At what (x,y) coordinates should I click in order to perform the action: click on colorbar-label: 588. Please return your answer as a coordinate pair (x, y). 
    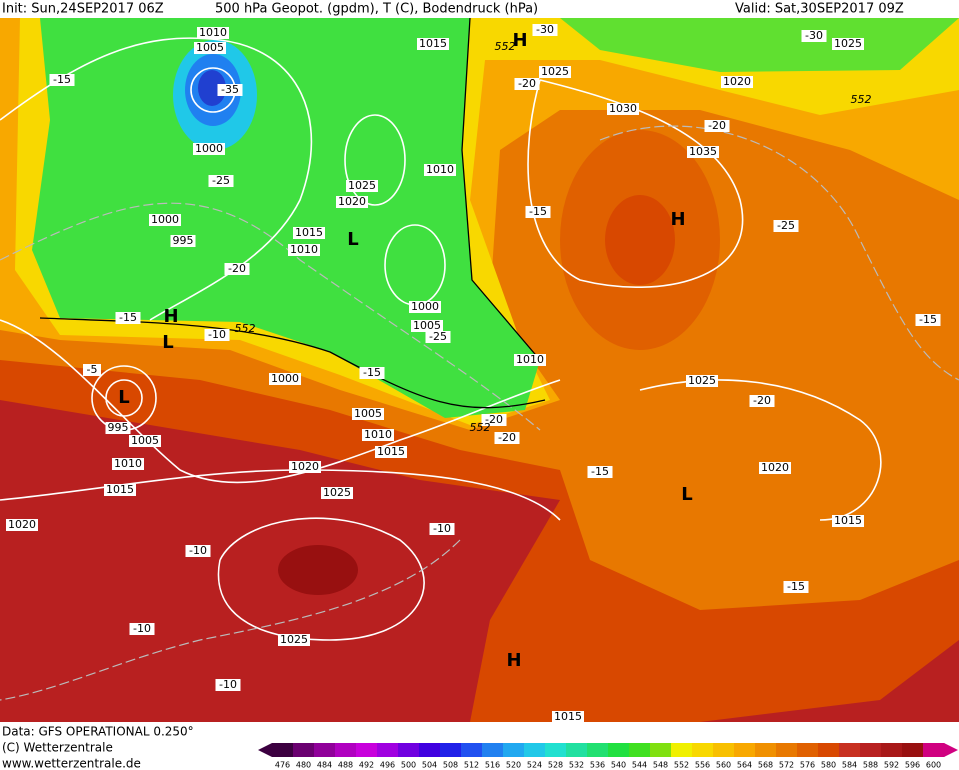
    Looking at the image, I should click on (870, 765).